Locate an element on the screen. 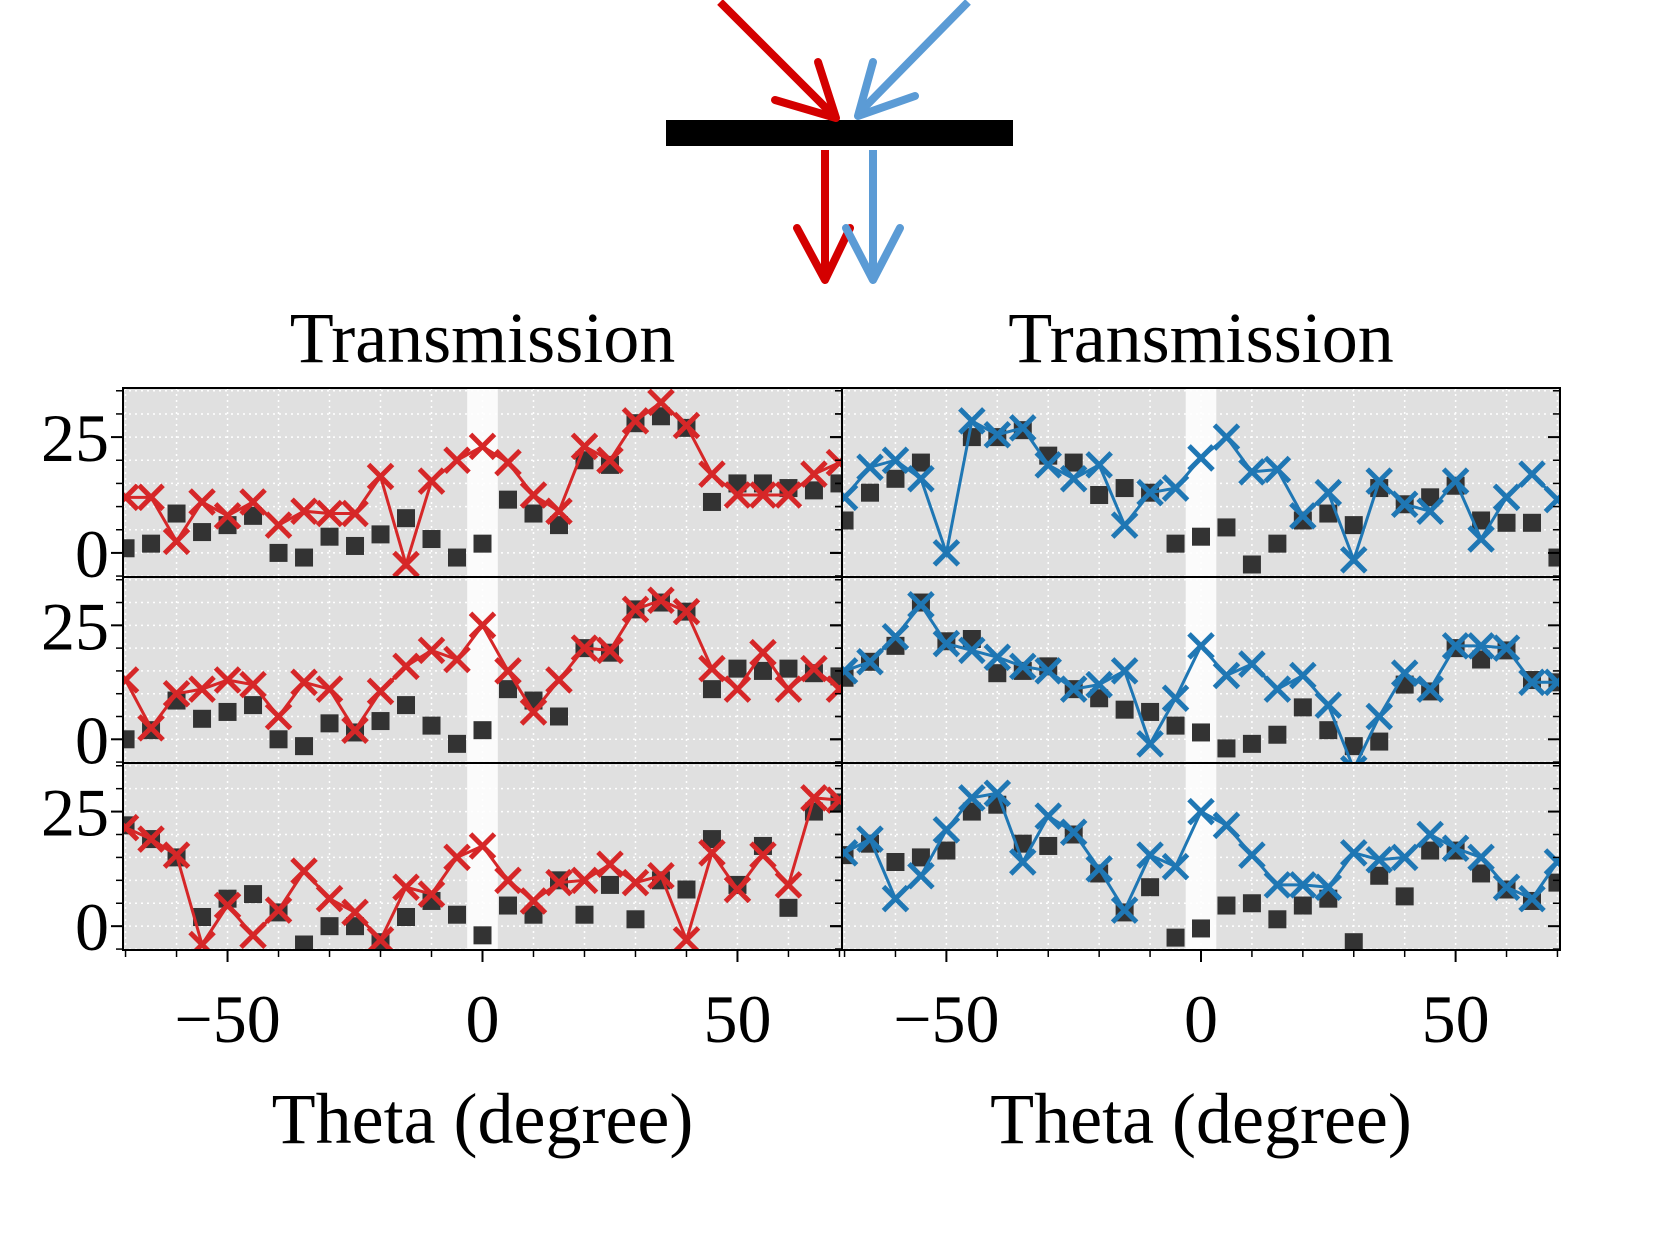  plot-area is located at coordinates (482, 867).